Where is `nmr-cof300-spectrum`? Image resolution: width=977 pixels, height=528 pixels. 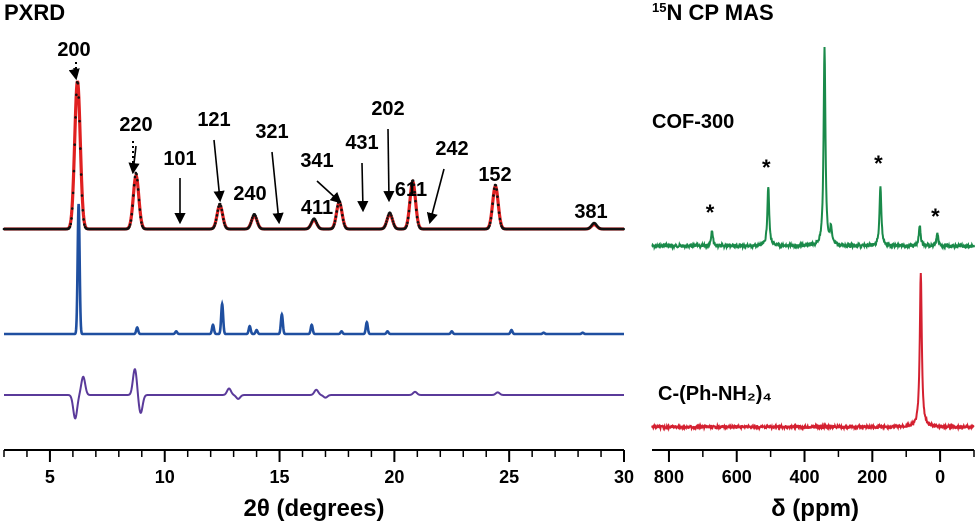 nmr-cof300-spectrum is located at coordinates (813, 149).